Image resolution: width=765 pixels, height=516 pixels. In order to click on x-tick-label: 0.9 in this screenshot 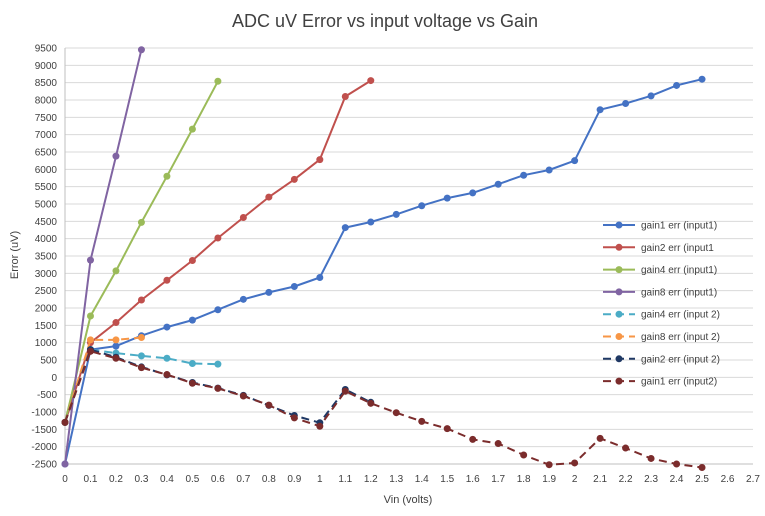, I will do `click(294, 479)`.